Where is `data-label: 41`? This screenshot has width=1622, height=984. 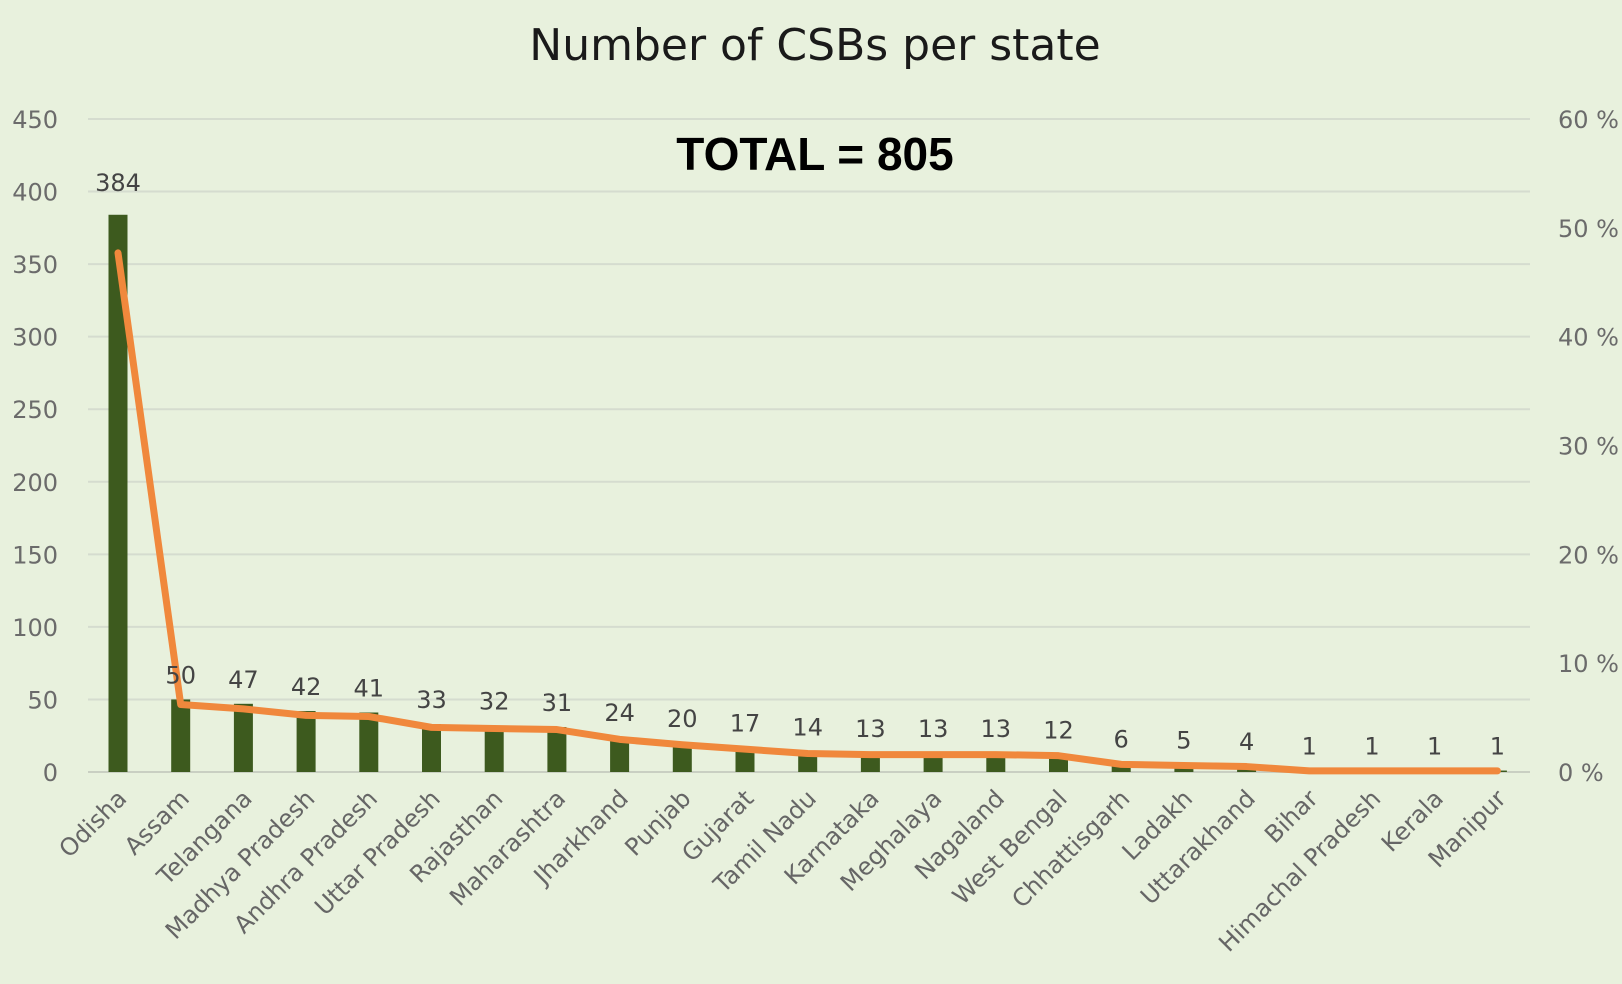
data-label: 41 is located at coordinates (369, 689).